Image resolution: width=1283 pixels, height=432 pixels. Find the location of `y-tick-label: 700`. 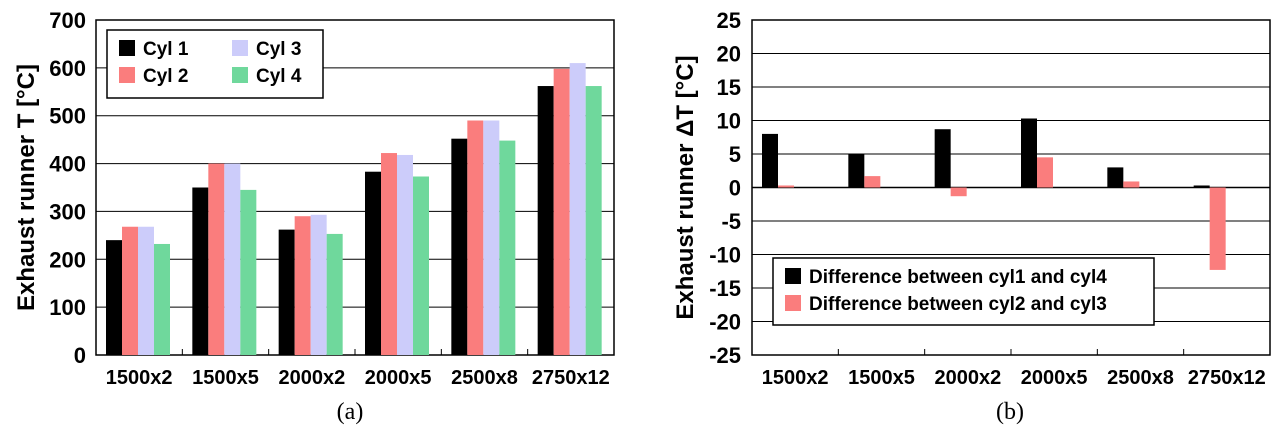

y-tick-label: 700 is located at coordinates (67, 20).